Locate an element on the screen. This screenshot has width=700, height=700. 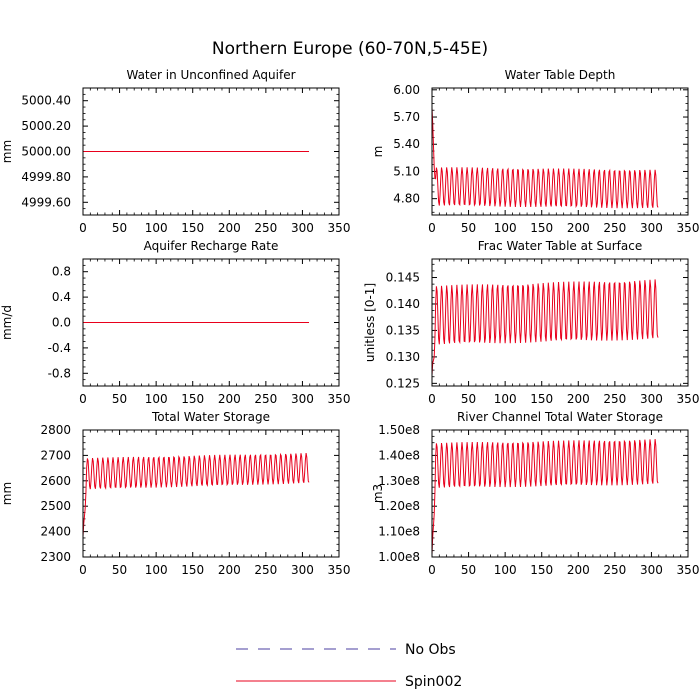
y-tick-label: 1.50e8 is located at coordinates (399, 430).